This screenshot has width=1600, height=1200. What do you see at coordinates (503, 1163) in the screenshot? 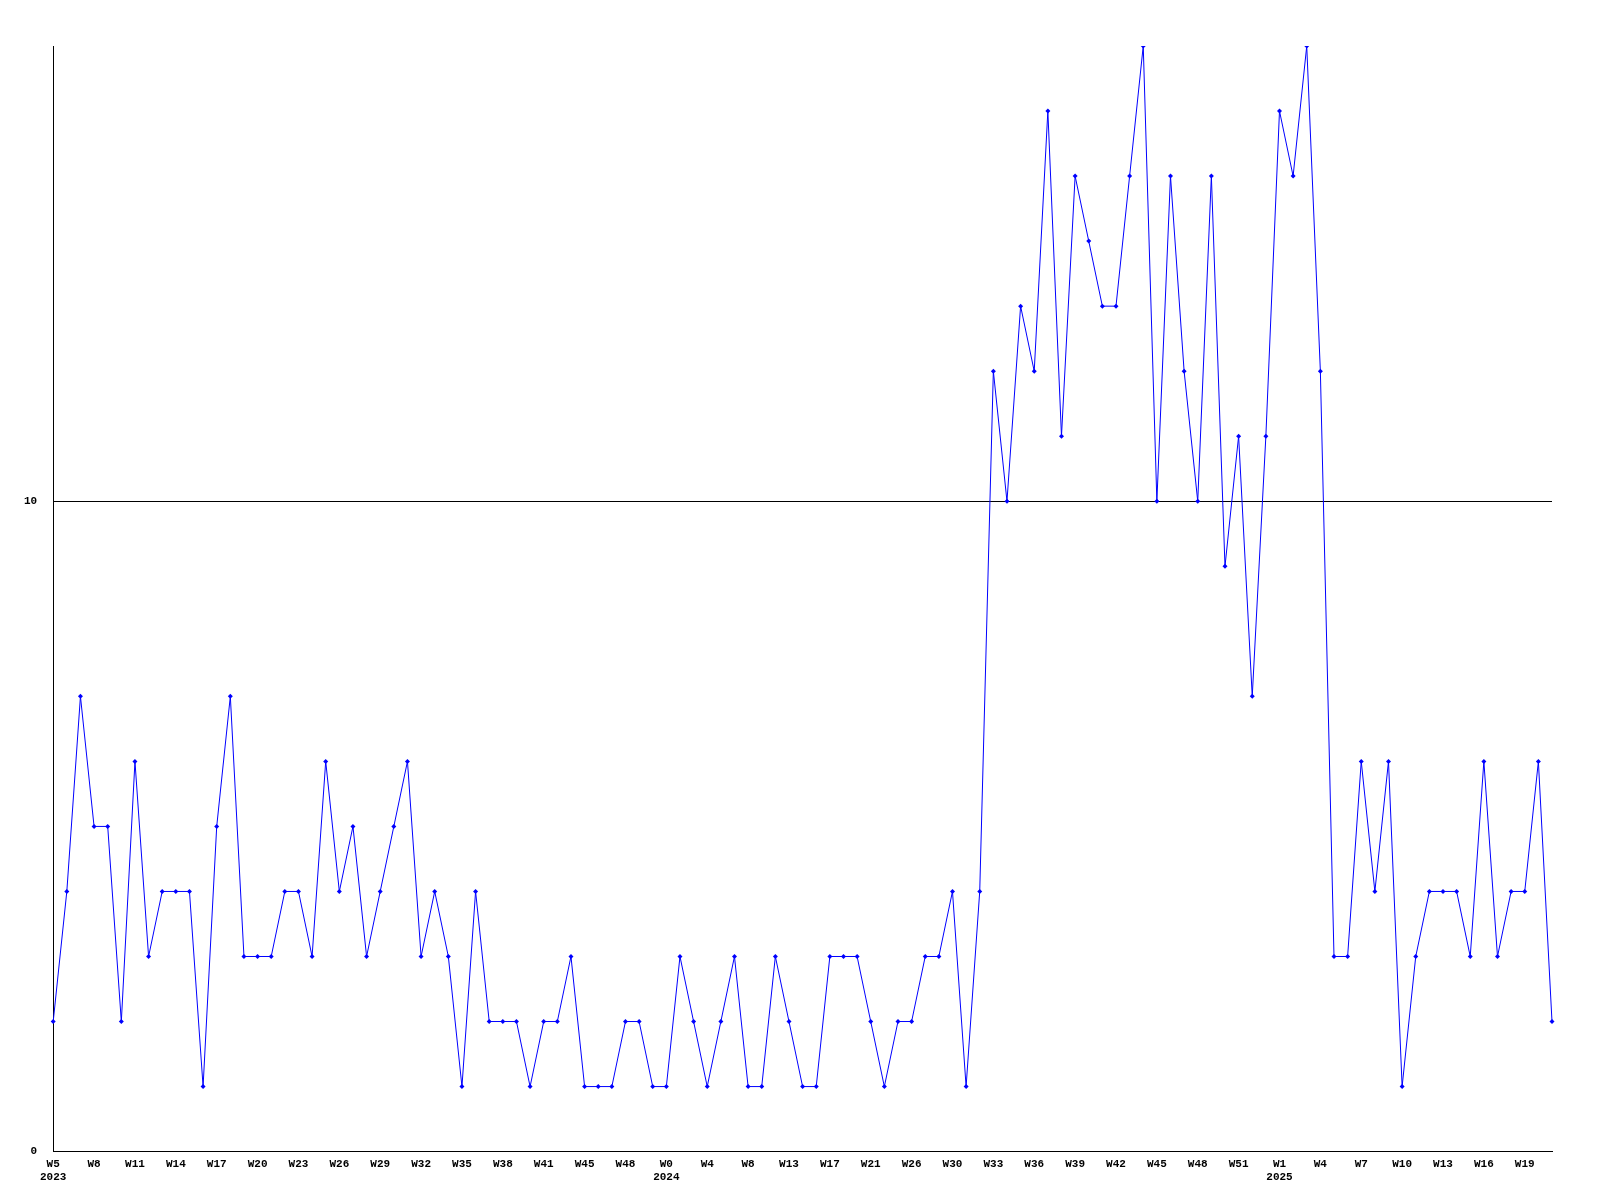
I see `x-tick-label: W38` at bounding box center [503, 1163].